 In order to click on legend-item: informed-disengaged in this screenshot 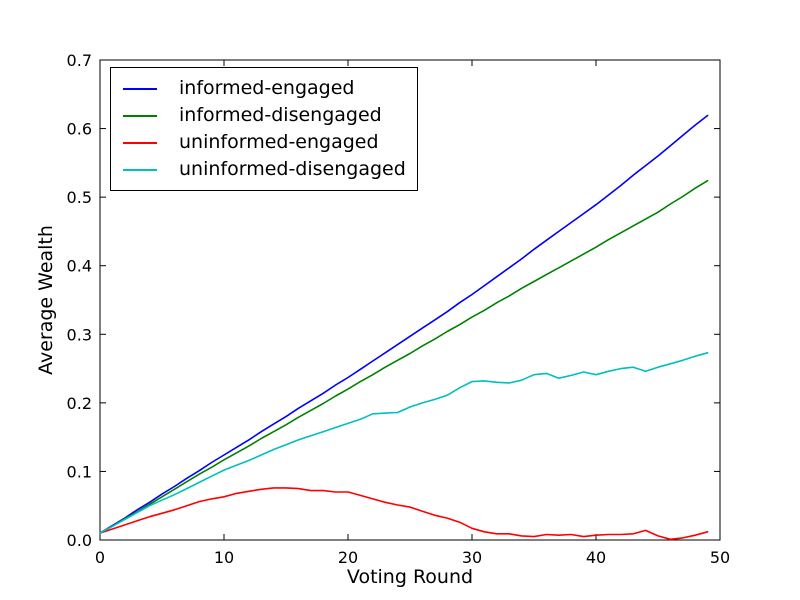, I will do `click(265, 115)`.